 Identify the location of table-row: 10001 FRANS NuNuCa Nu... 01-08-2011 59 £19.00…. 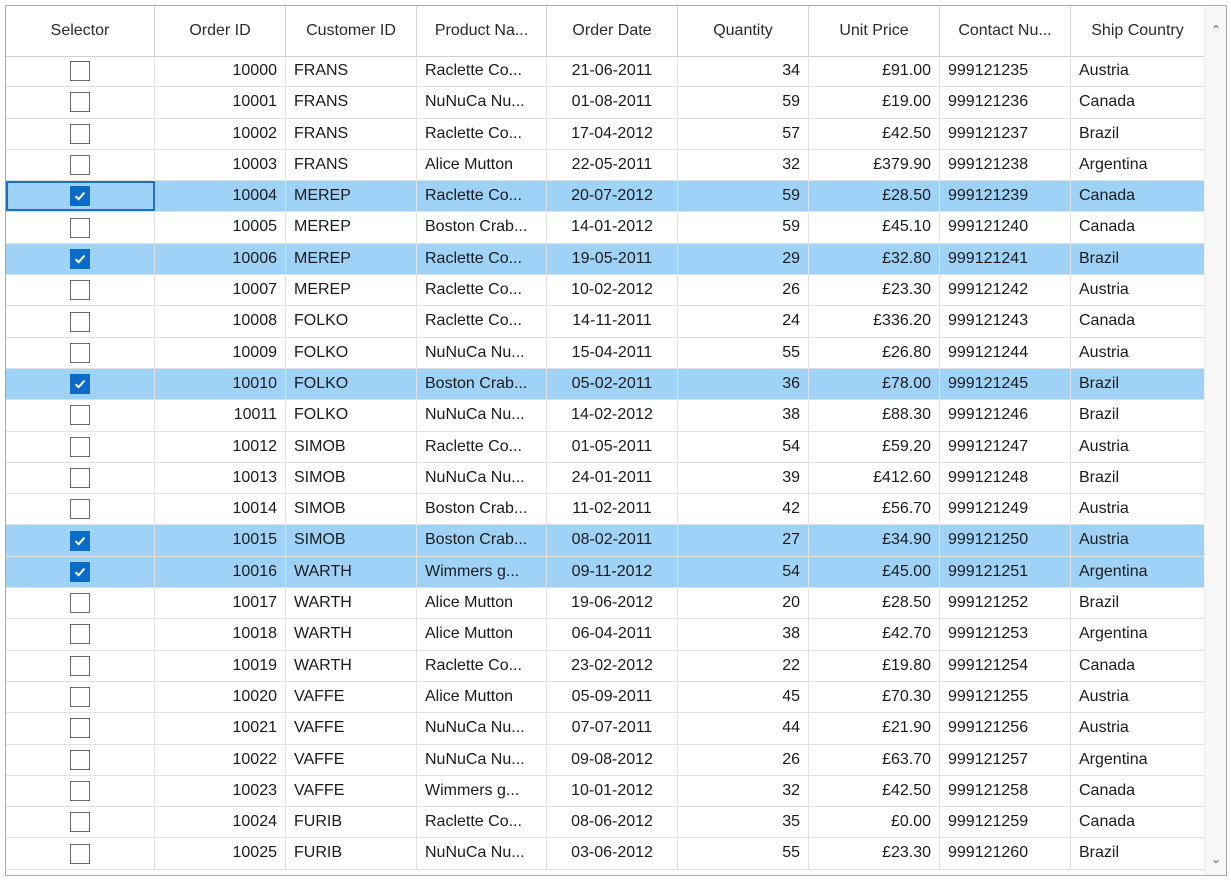
(605, 103).